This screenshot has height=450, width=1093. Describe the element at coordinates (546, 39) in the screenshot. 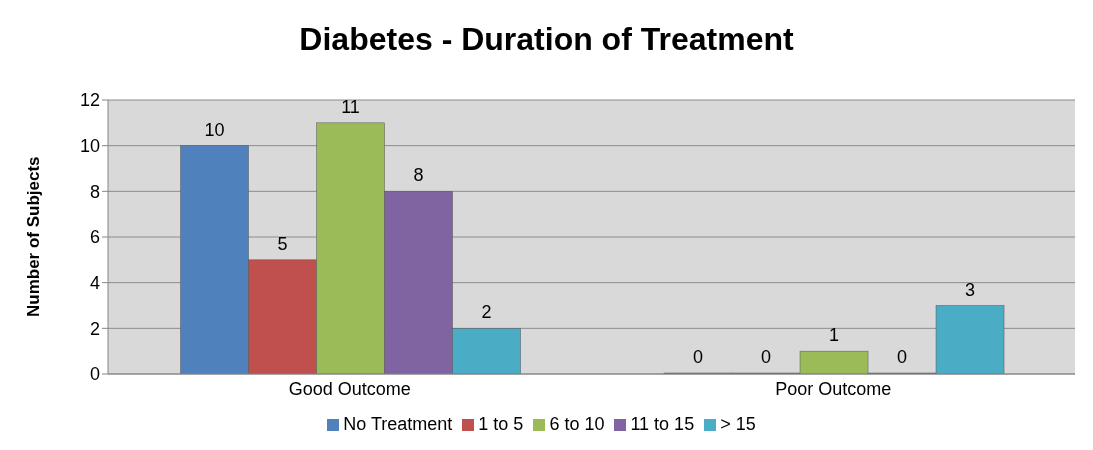

I see `chart-title: Diabetes - Duration of Treatment` at that location.